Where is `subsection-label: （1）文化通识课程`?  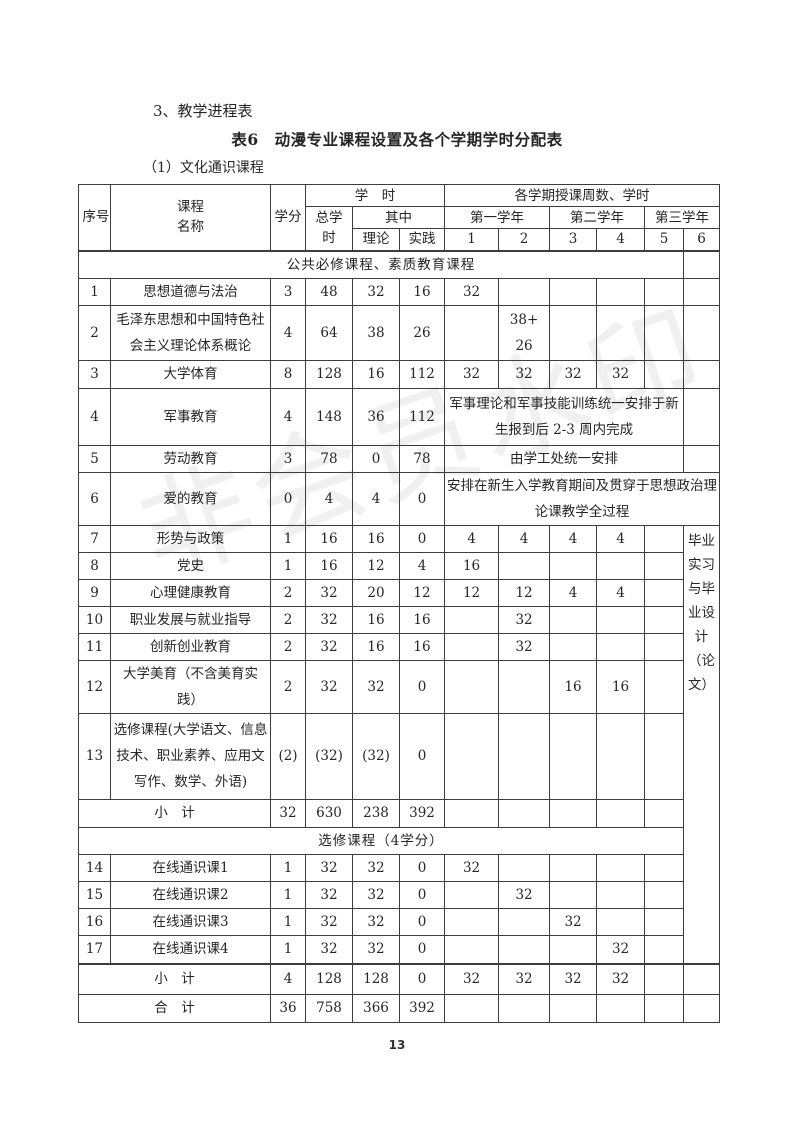 subsection-label: （1）文化通识课程 is located at coordinates (203, 168).